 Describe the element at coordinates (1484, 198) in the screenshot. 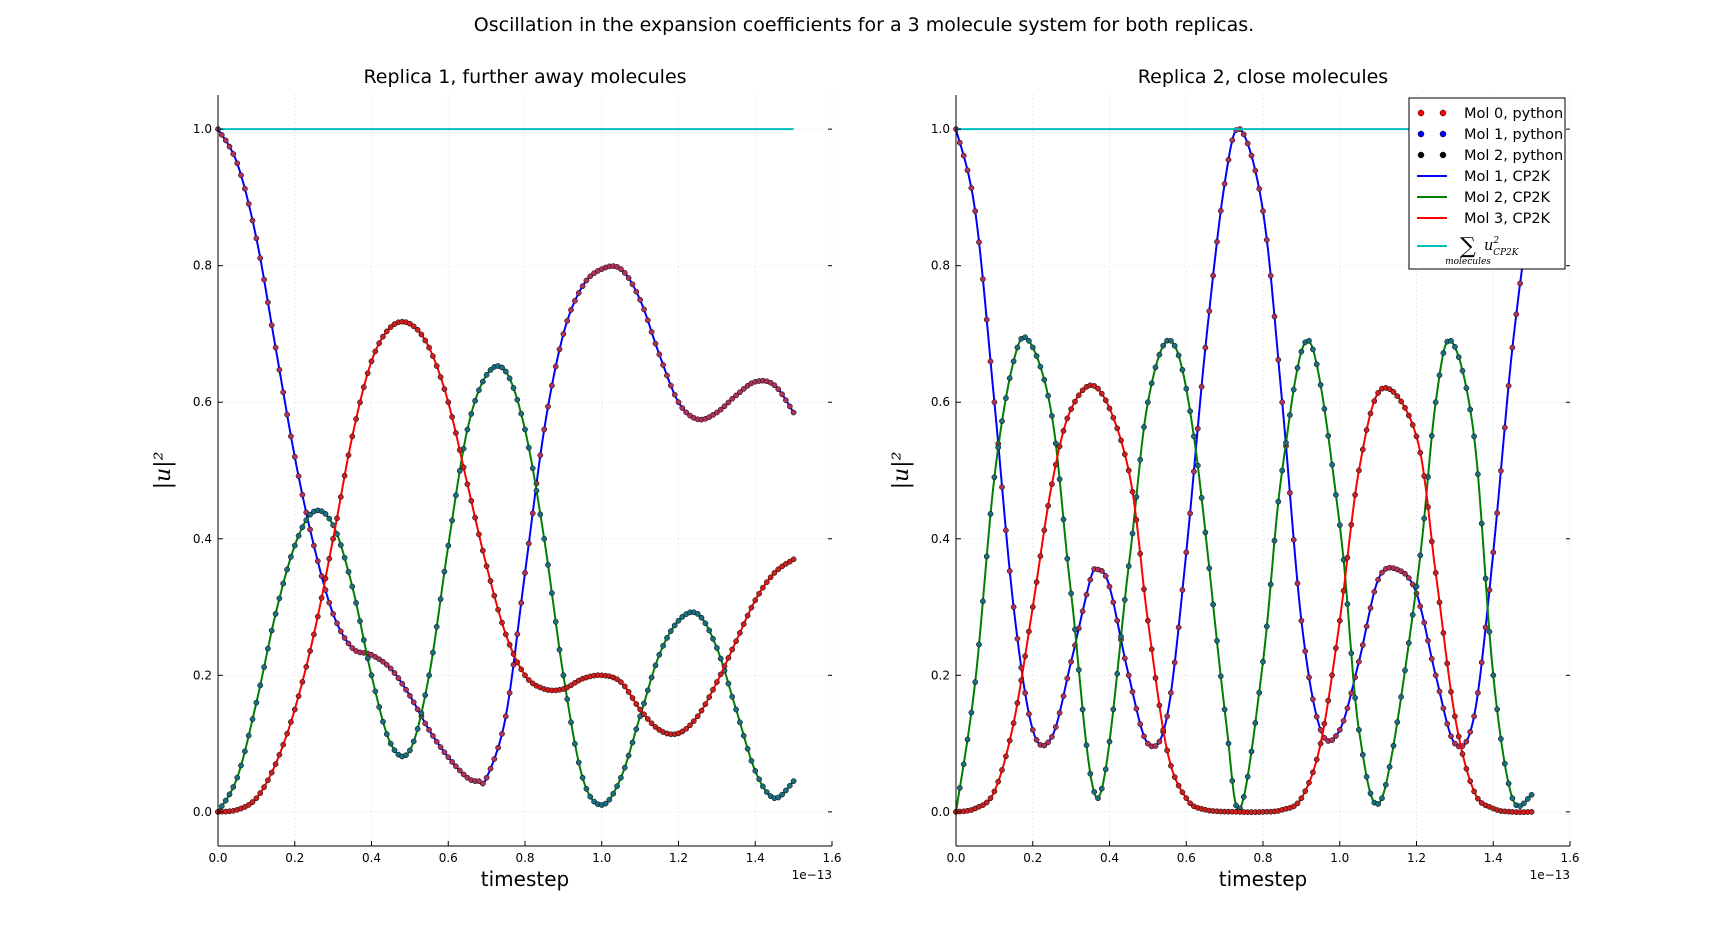

I see `legend-entry: Mol 2, CP2K` at that location.